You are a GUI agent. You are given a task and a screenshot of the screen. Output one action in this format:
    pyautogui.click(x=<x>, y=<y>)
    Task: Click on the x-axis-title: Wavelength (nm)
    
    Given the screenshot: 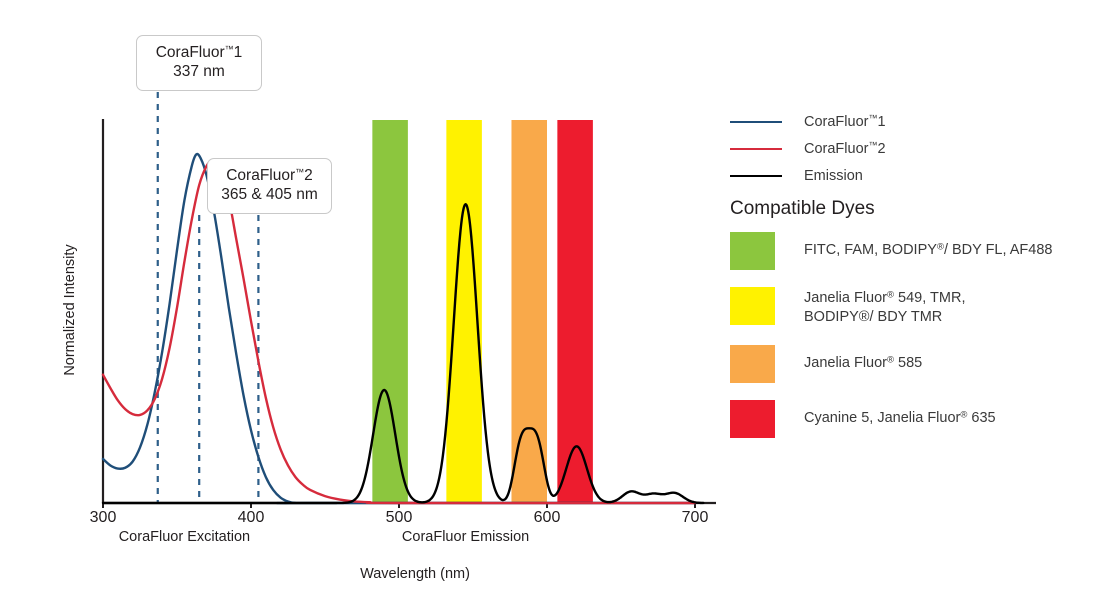 What is the action you would take?
    pyautogui.click(x=415, y=574)
    